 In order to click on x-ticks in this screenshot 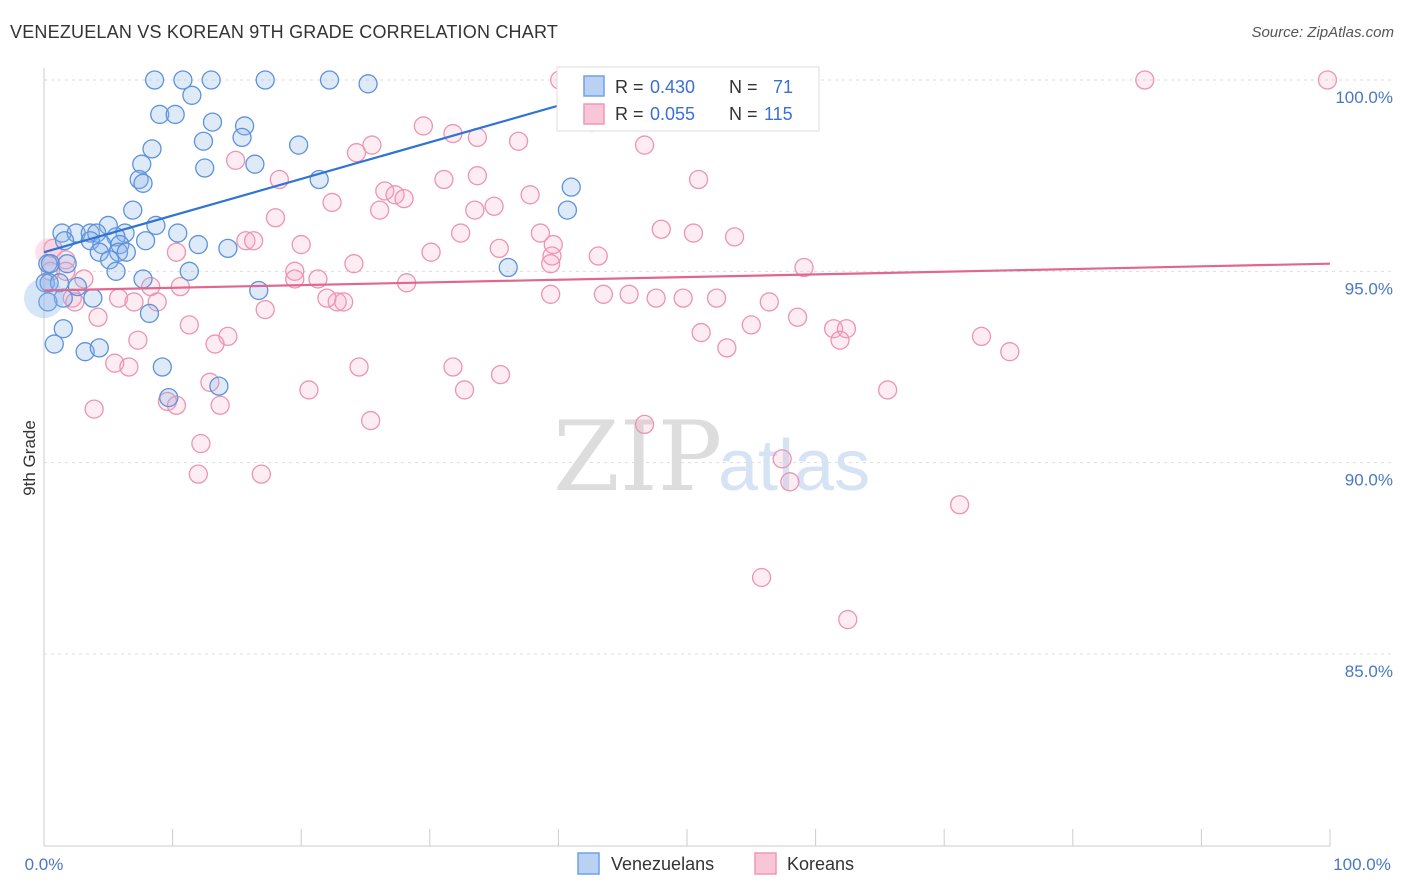, I will do `click(687, 837)`.